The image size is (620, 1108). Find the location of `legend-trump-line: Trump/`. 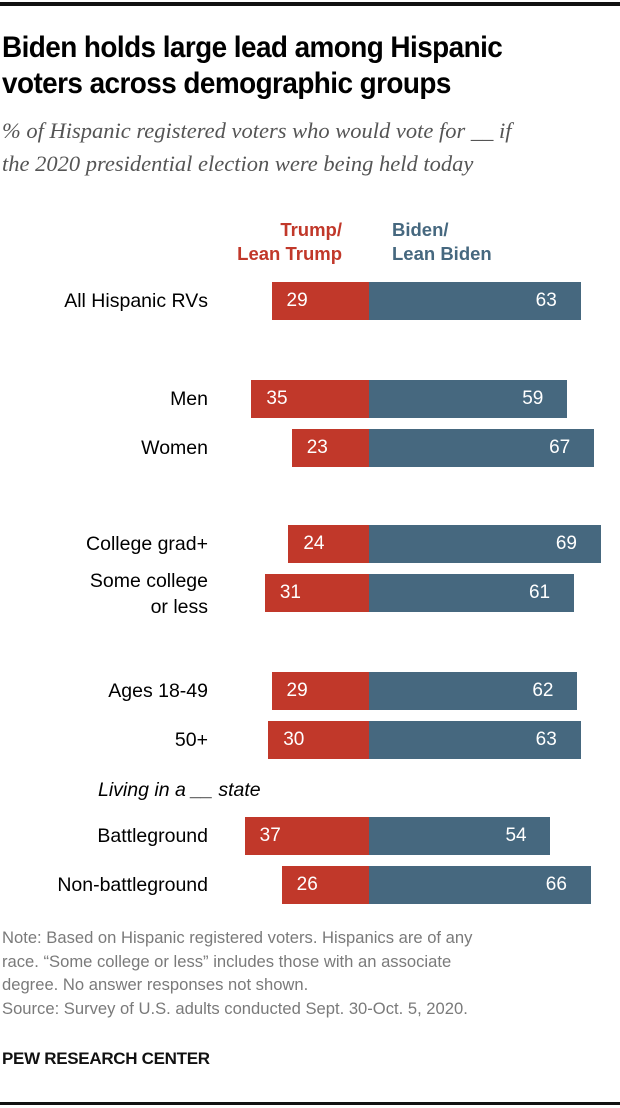

legend-trump-line: Trump/ is located at coordinates (311, 229).